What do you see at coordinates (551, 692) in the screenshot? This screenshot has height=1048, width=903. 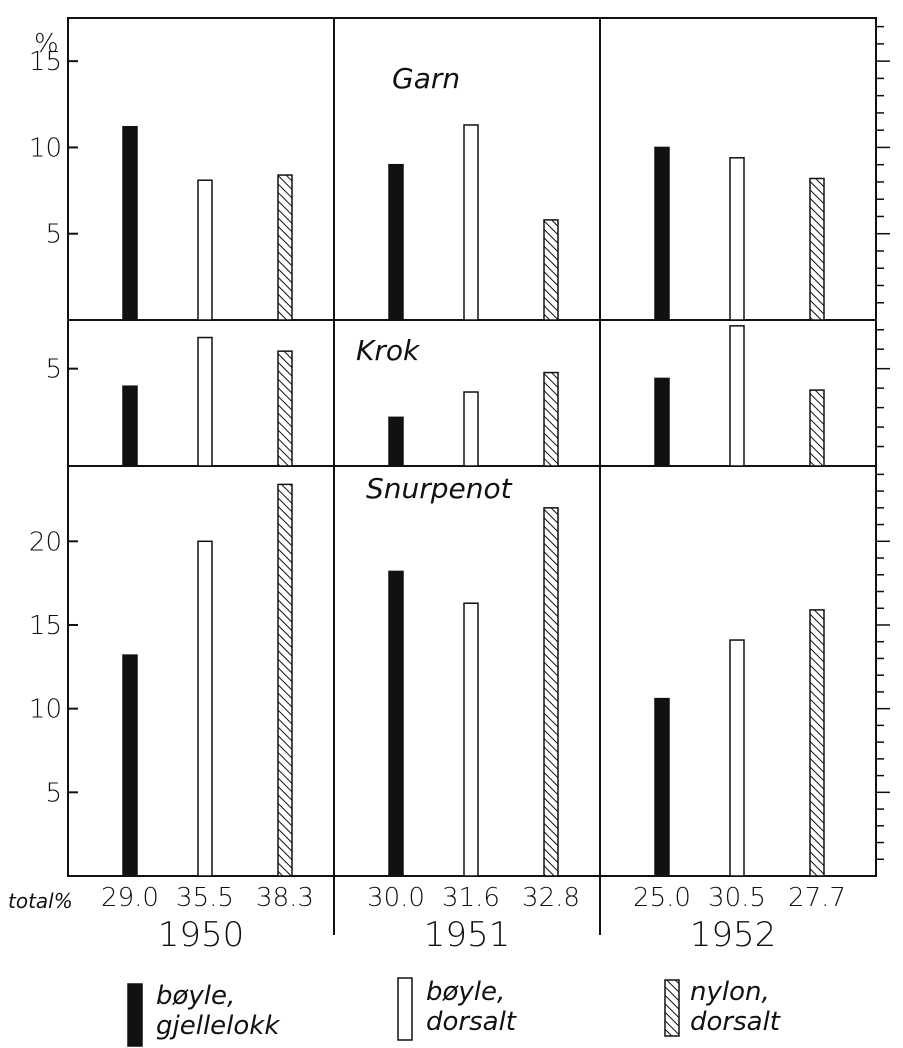 I see `bar-snurpenot-1951-nylon` at bounding box center [551, 692].